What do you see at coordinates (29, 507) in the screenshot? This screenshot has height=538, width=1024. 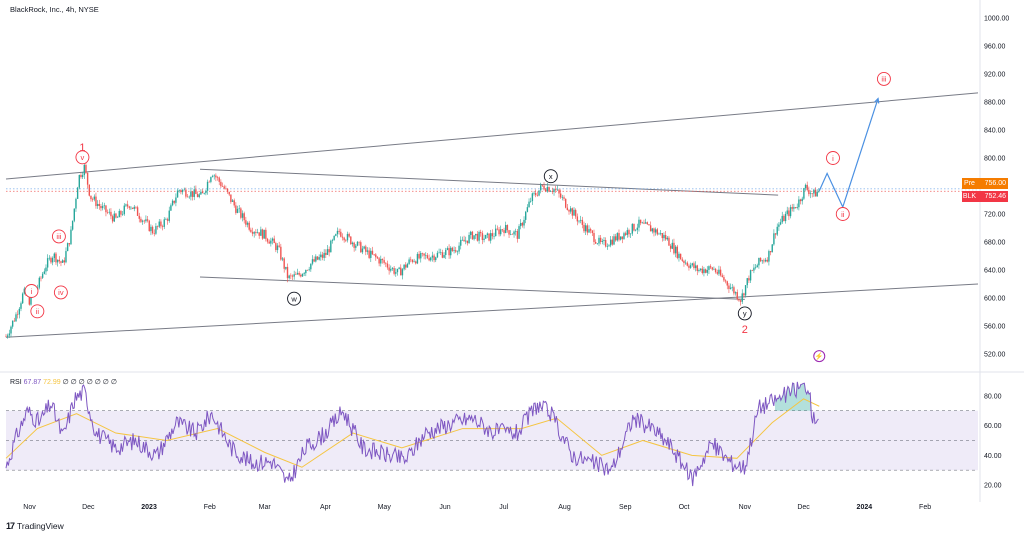 I see `time-axis-tick-label: Nov` at bounding box center [29, 507].